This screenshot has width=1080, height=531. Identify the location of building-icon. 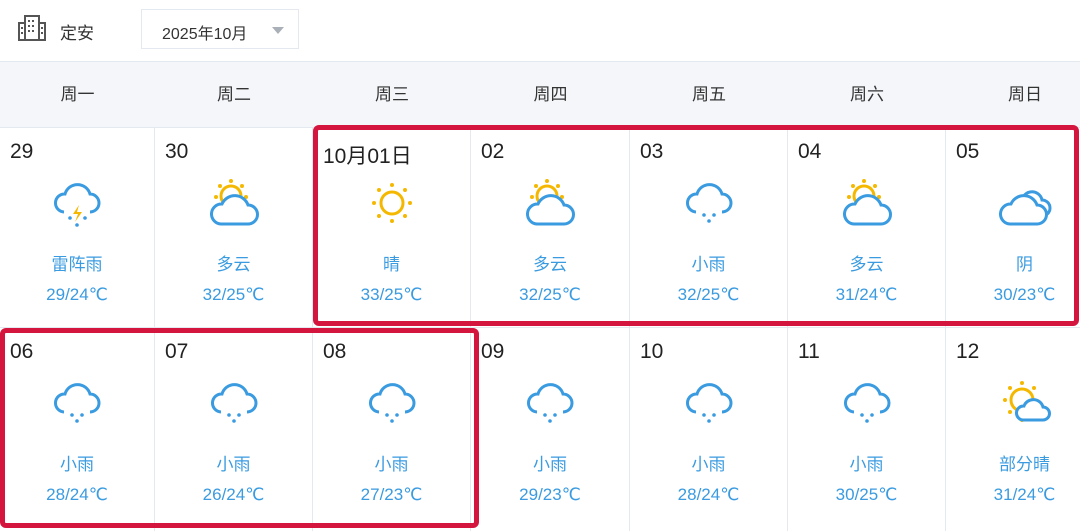
(32, 28).